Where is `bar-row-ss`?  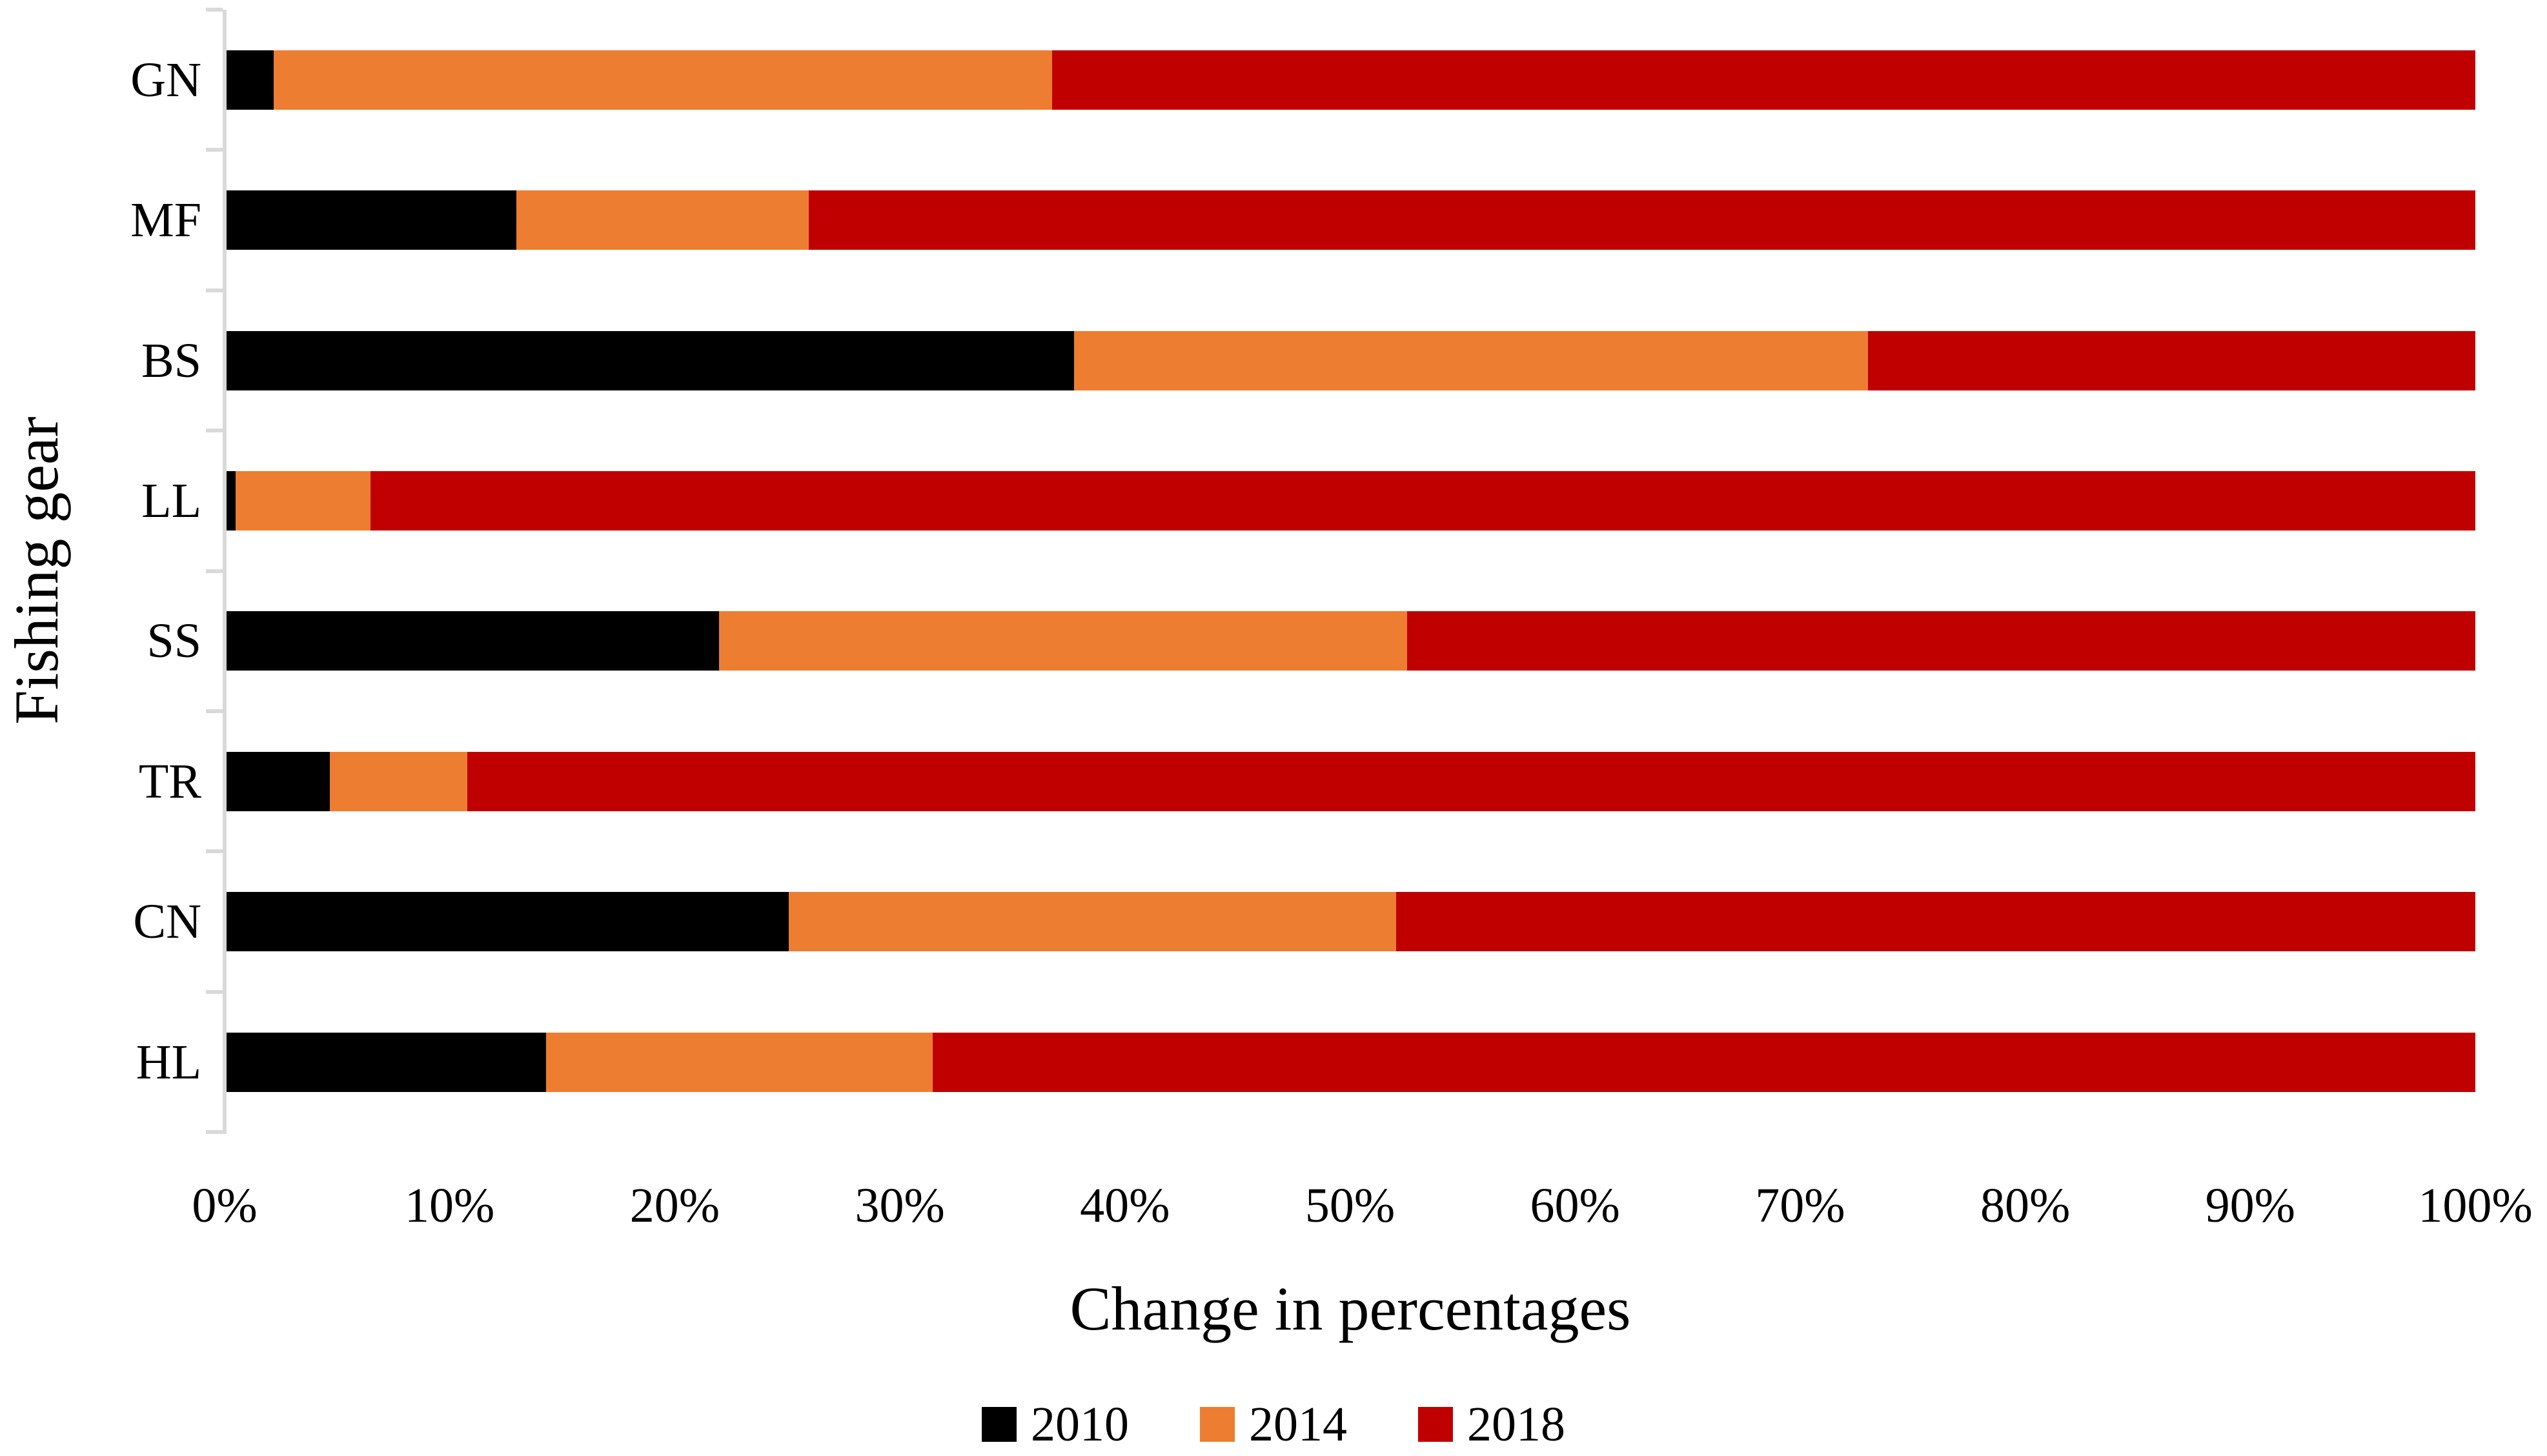
bar-row-ss is located at coordinates (1351, 641).